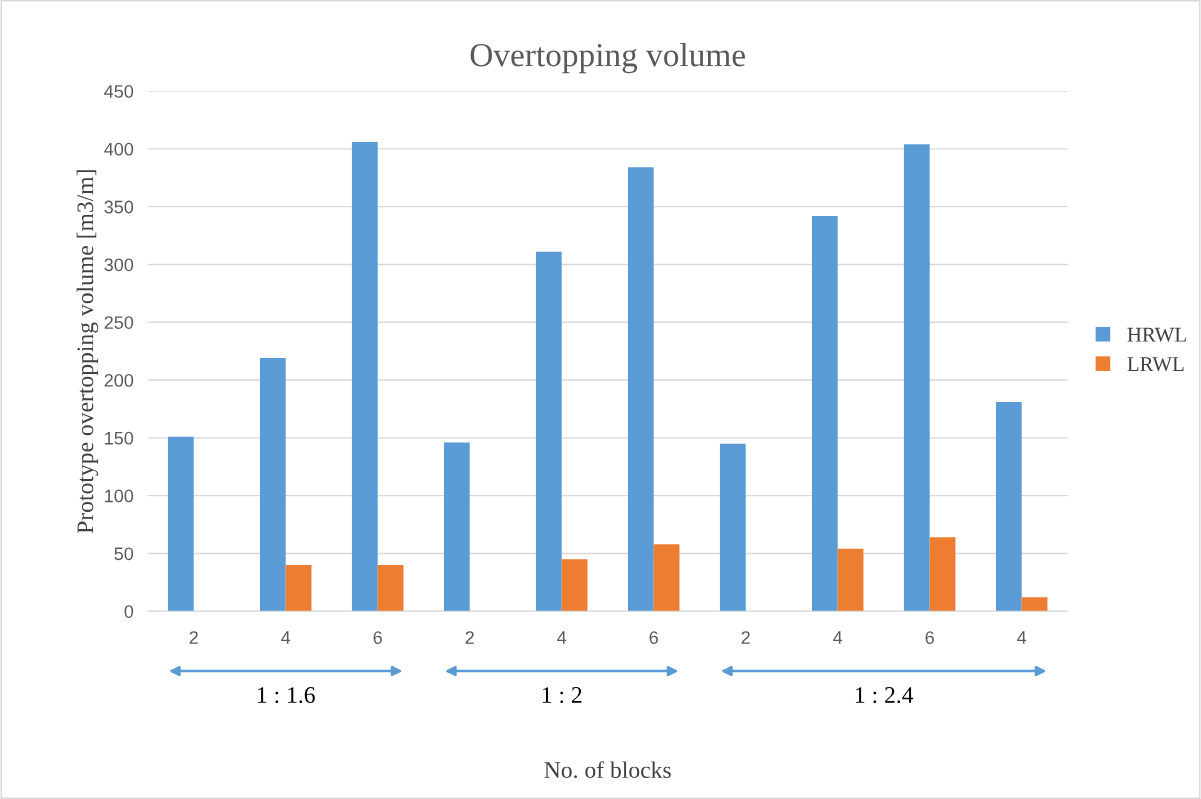 The height and width of the screenshot is (799, 1201). I want to click on text: 1 : 2.4, so click(884, 695).